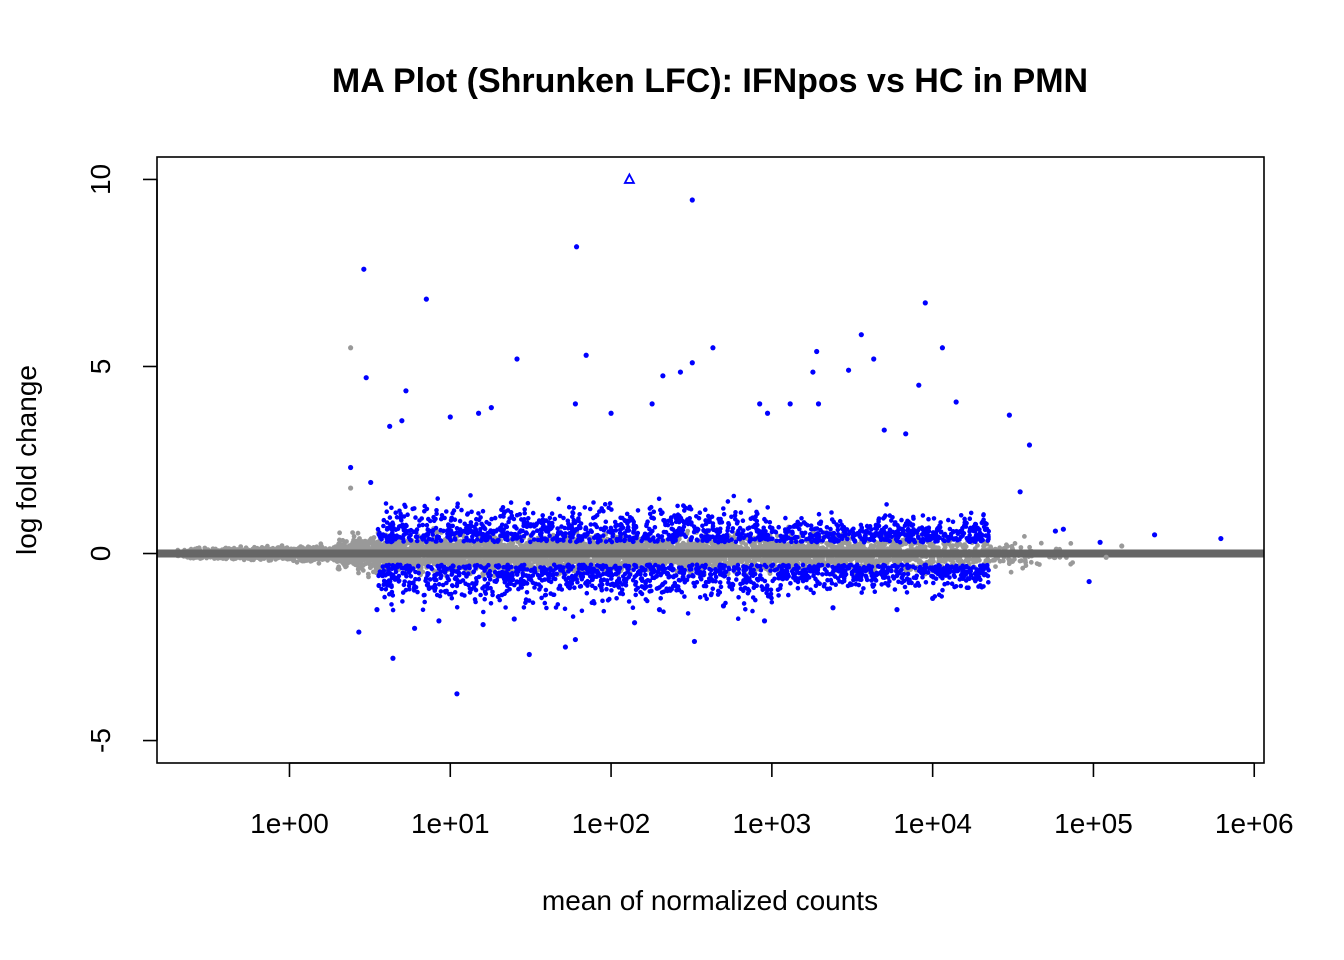 The height and width of the screenshot is (960, 1344). I want to click on y-tick-label: 0, so click(100, 554).